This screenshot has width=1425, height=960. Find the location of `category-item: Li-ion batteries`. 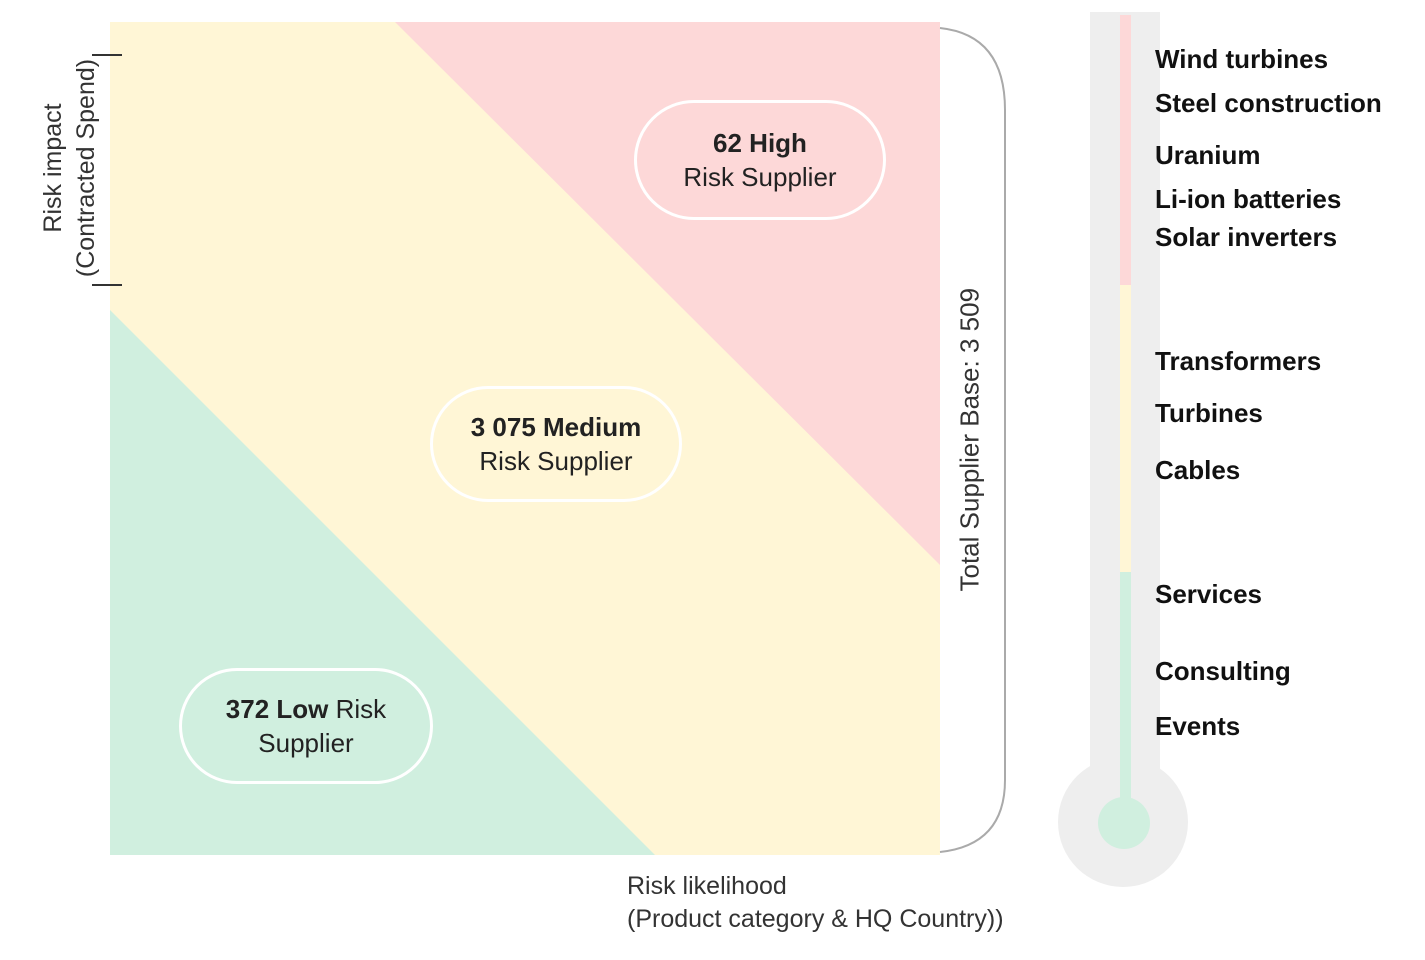

category-item: Li-ion batteries is located at coordinates (1248, 199).